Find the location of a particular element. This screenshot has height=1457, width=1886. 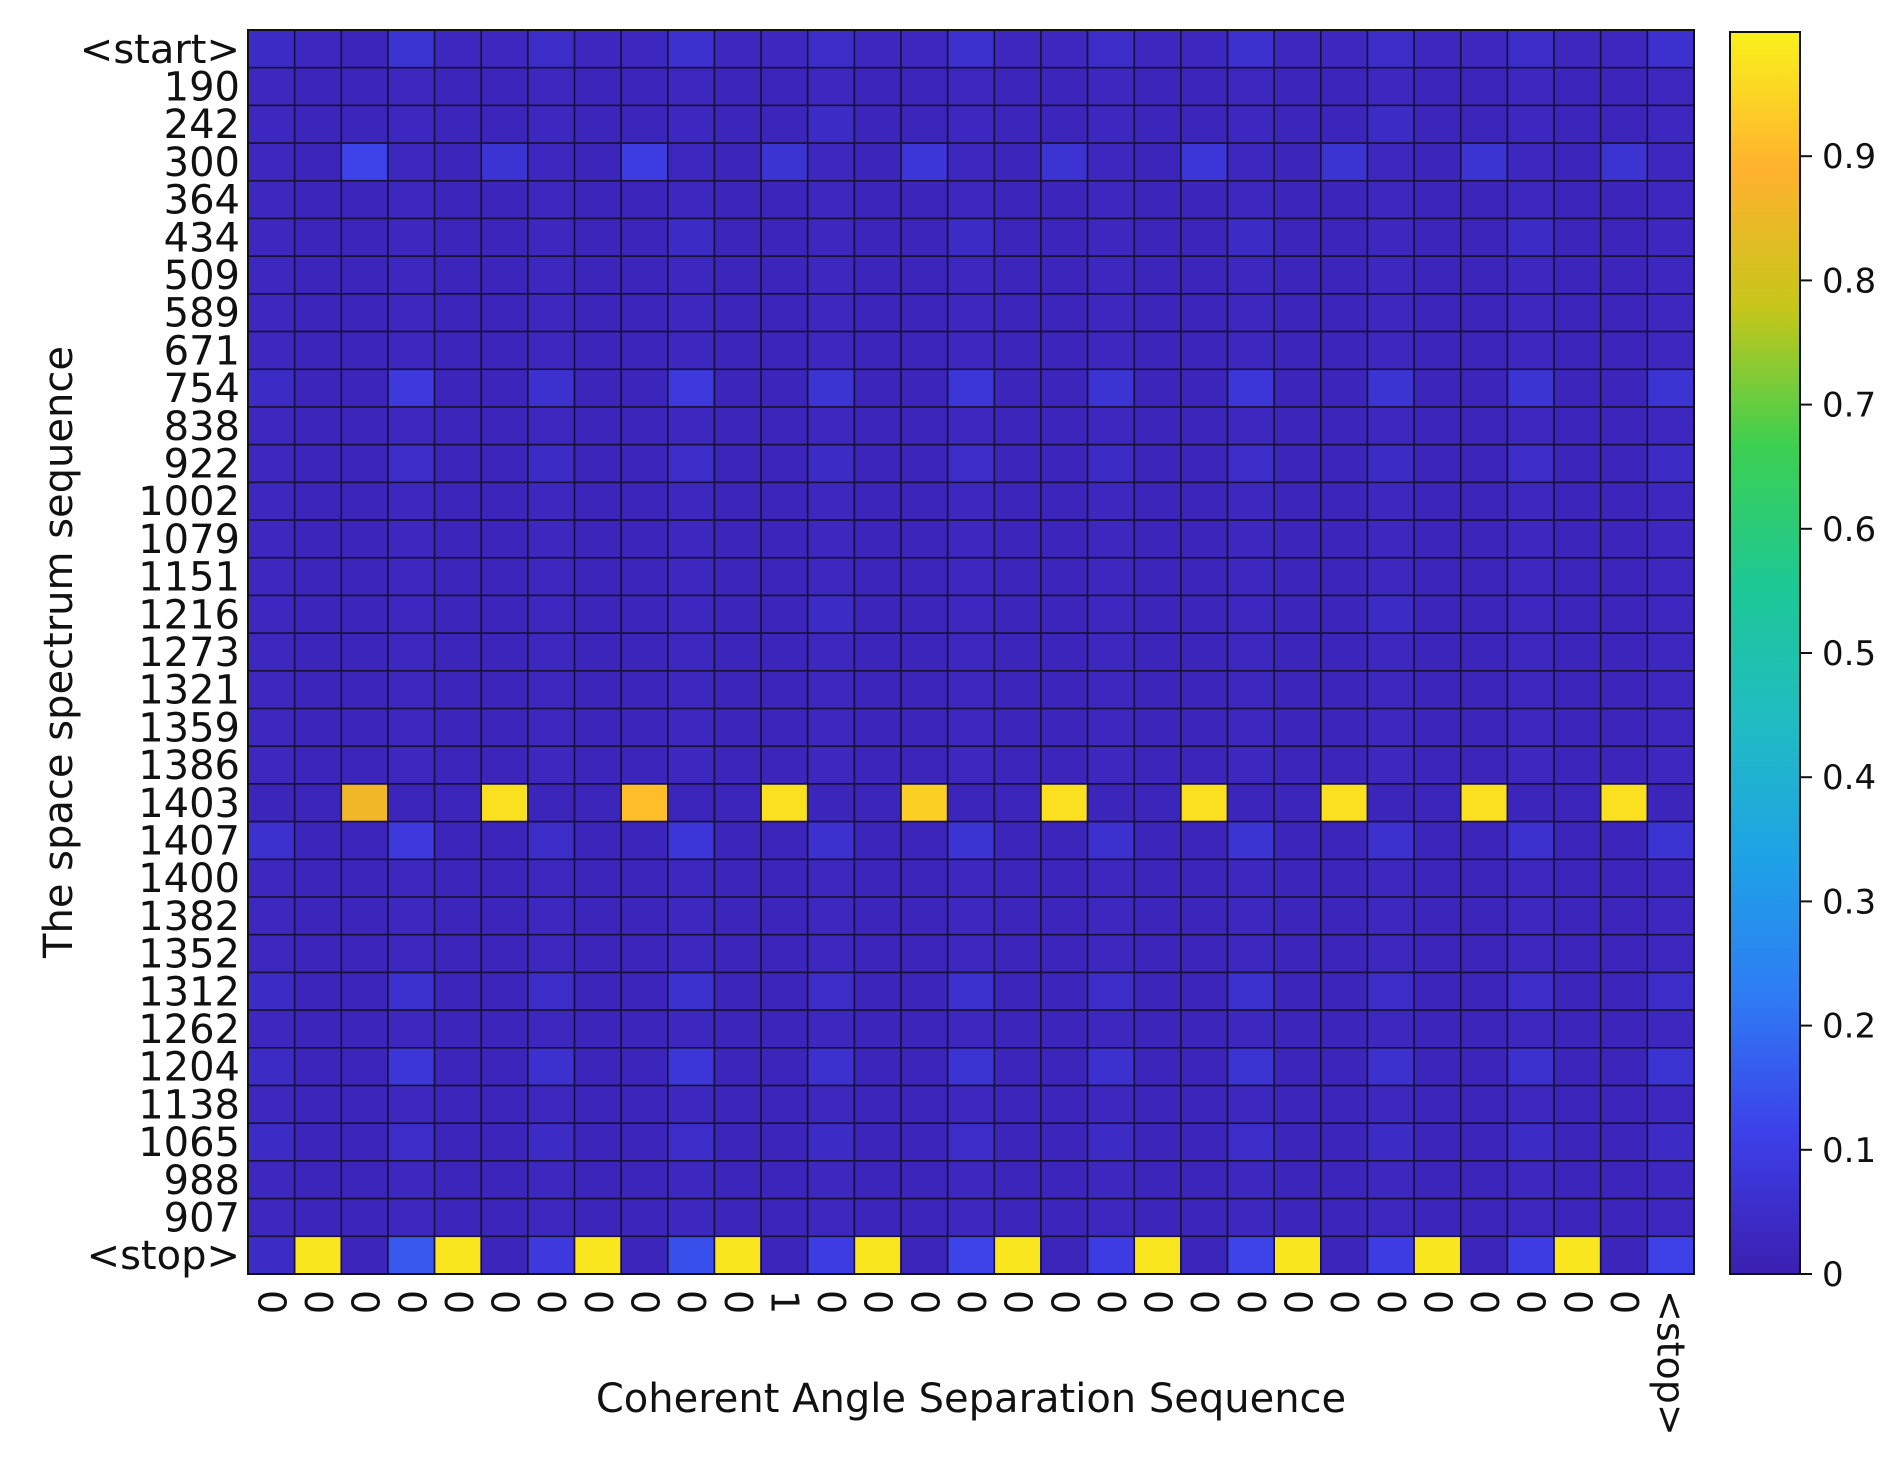

colorbar-tick-label: 0.7 is located at coordinates (1849, 406).